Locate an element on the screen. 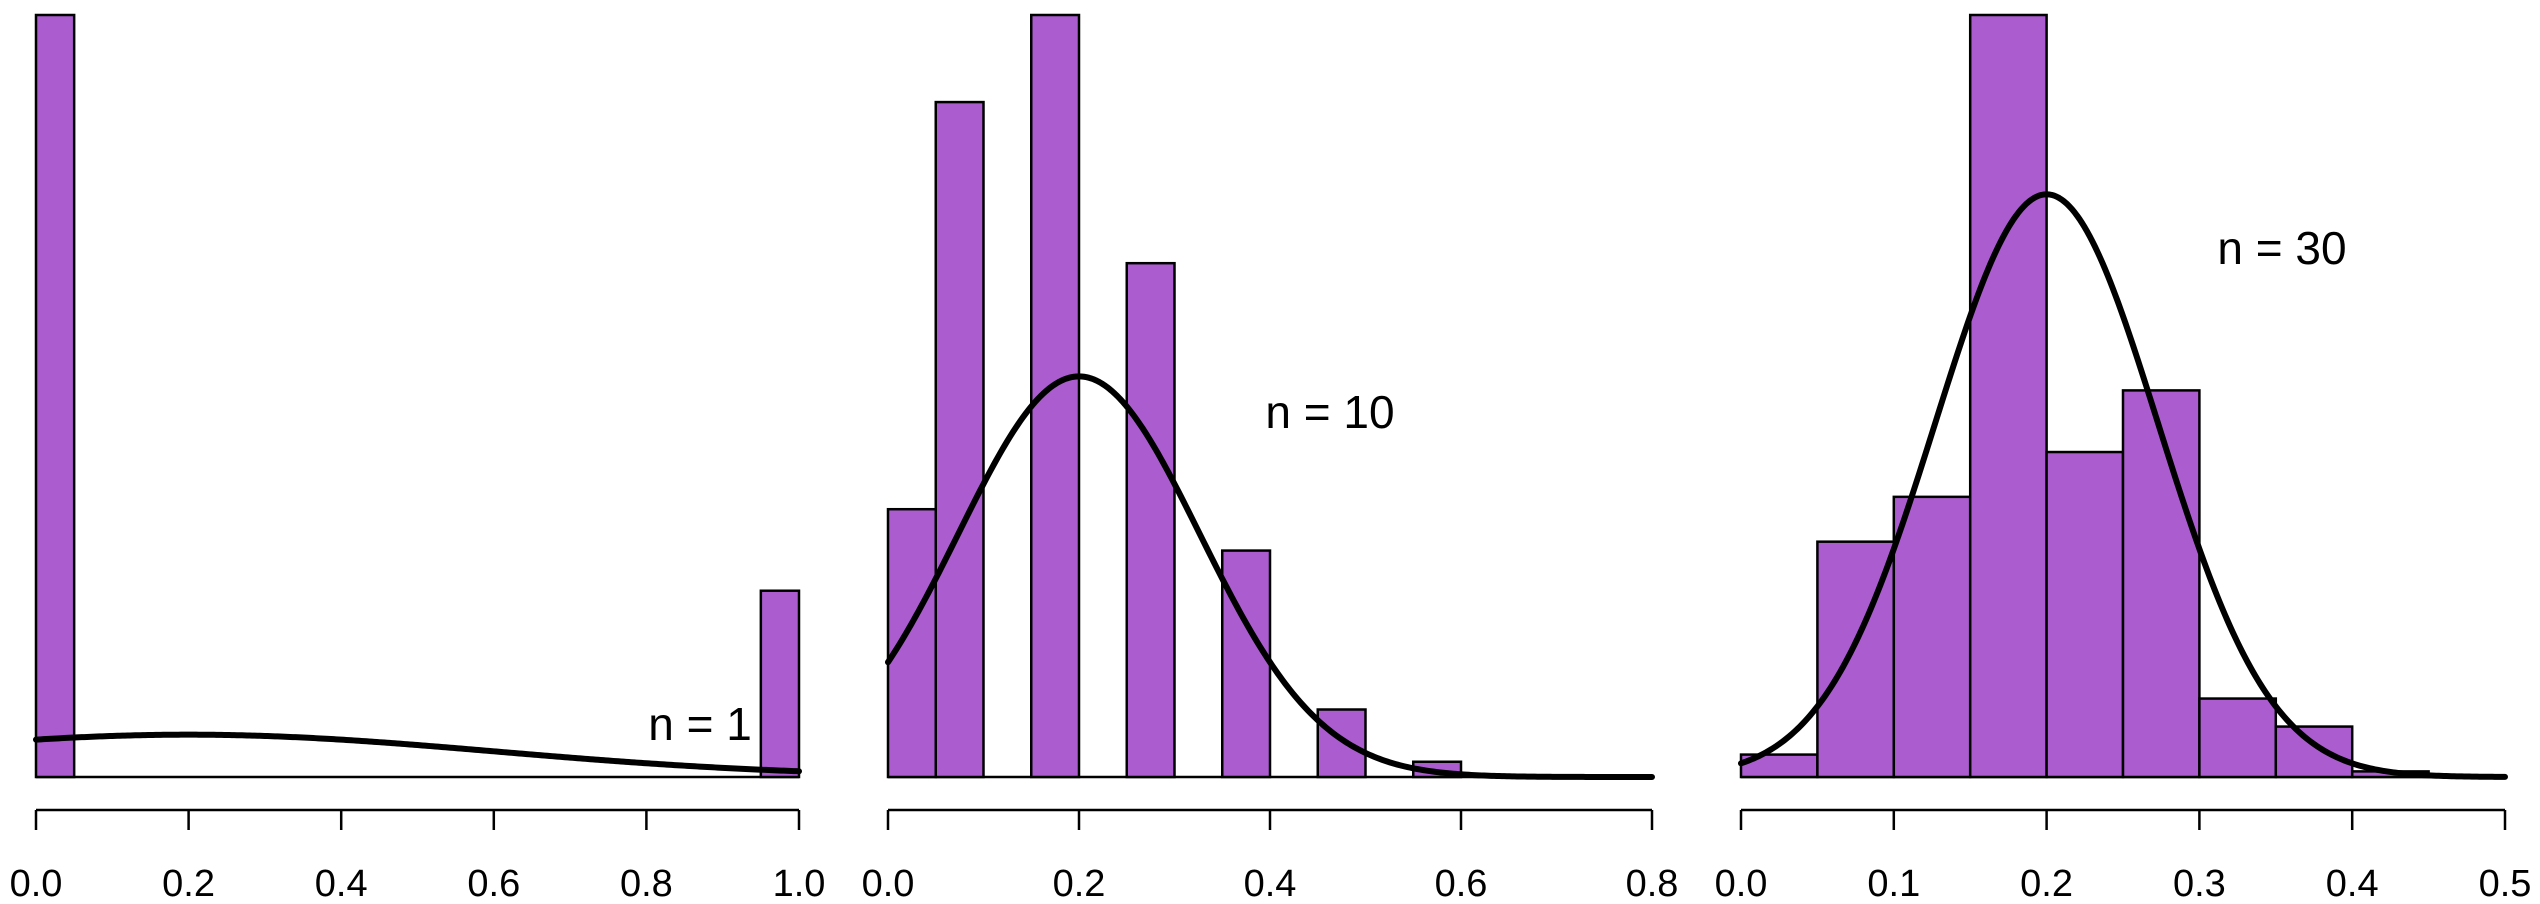  x-tick-label: 1.0 is located at coordinates (799, 883).